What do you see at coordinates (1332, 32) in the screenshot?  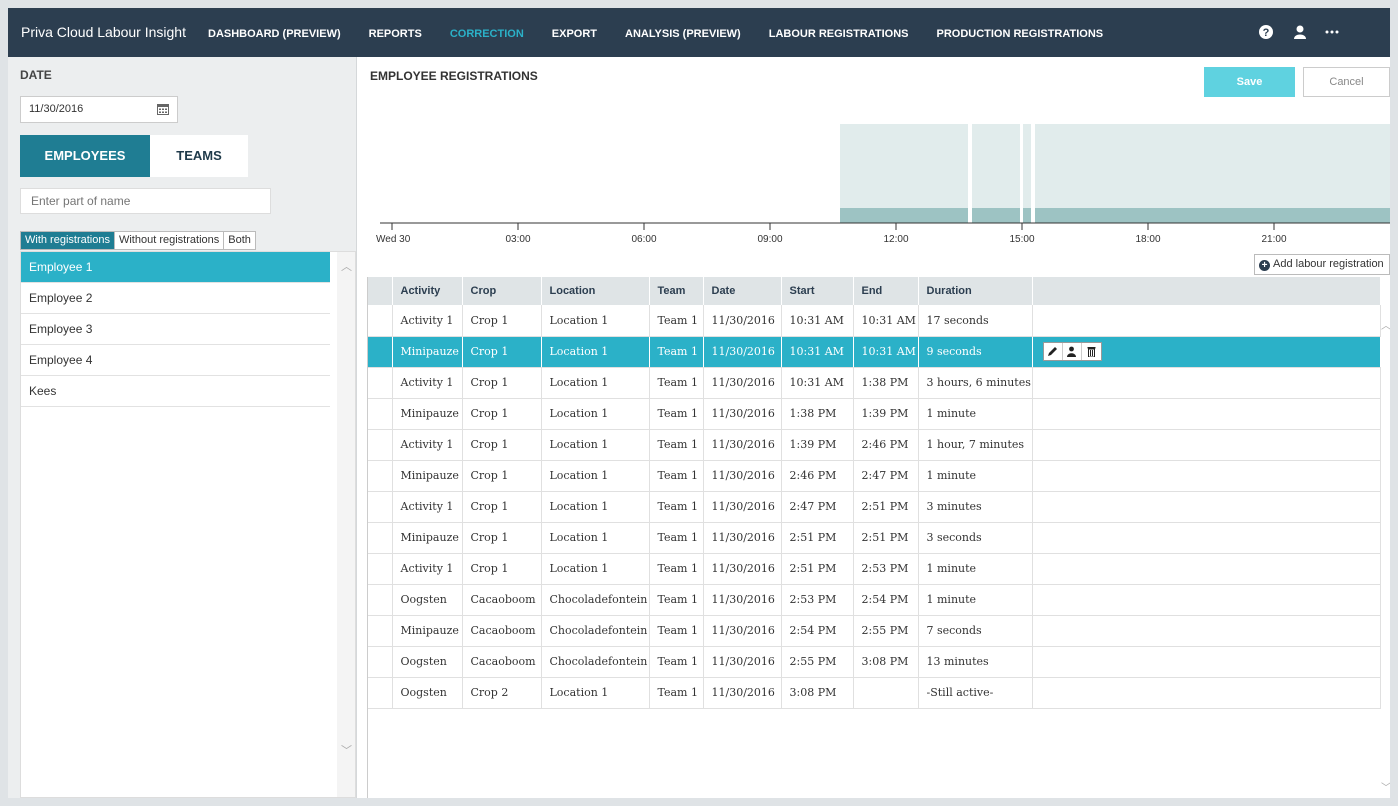 I see `more-icon` at bounding box center [1332, 32].